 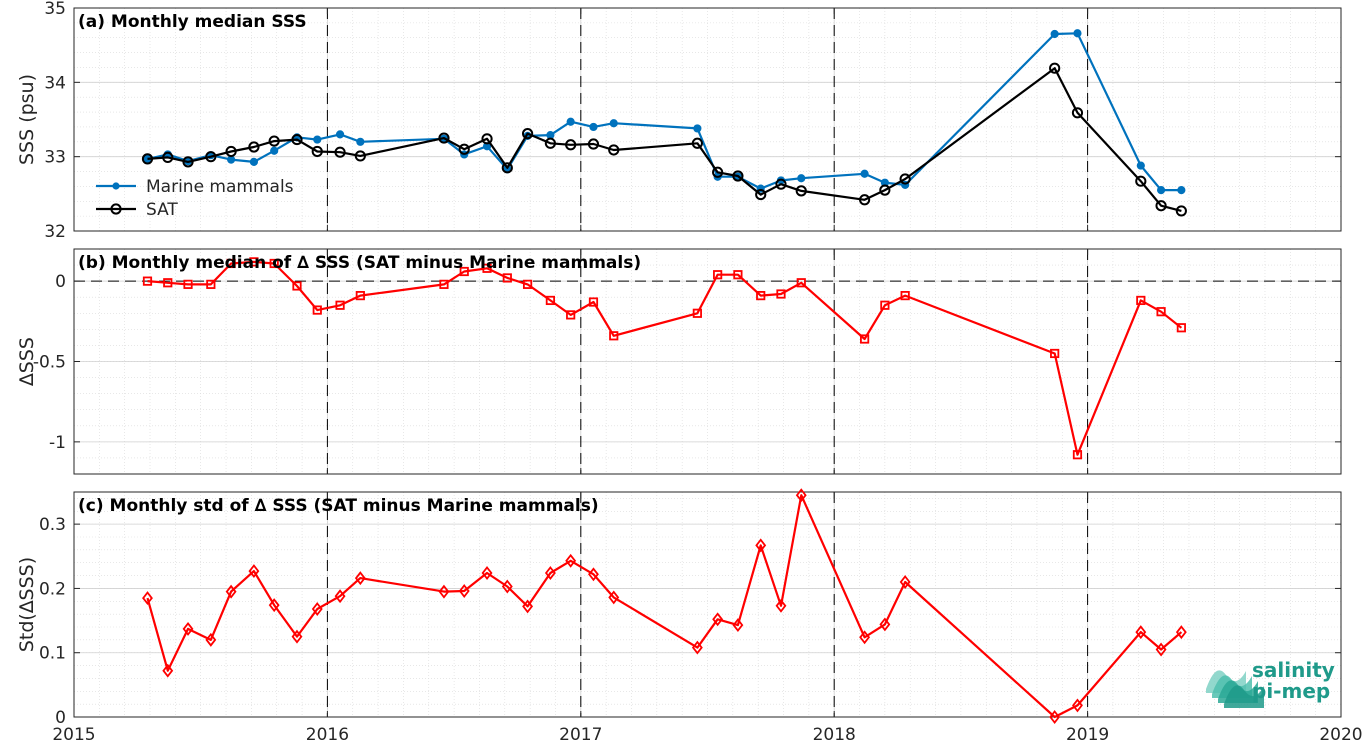 I want to click on y-tick-label: 34, so click(x=55, y=83).